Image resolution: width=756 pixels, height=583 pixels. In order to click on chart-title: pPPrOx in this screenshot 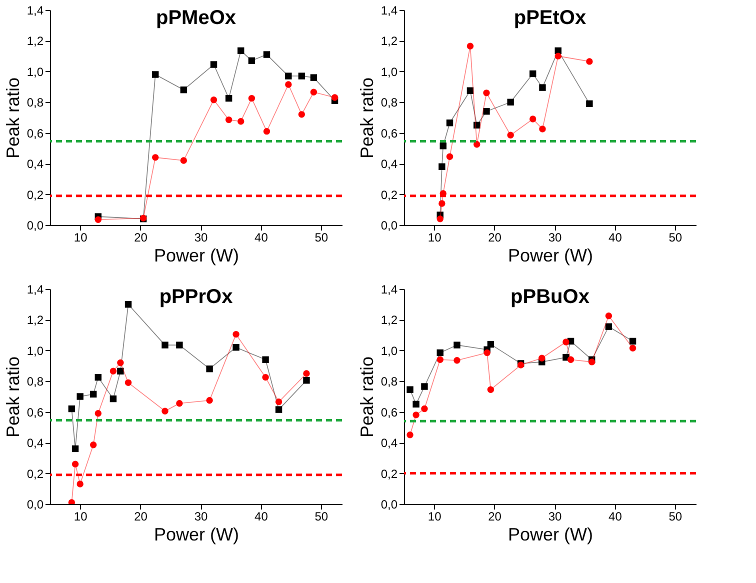, I will do `click(196, 297)`.